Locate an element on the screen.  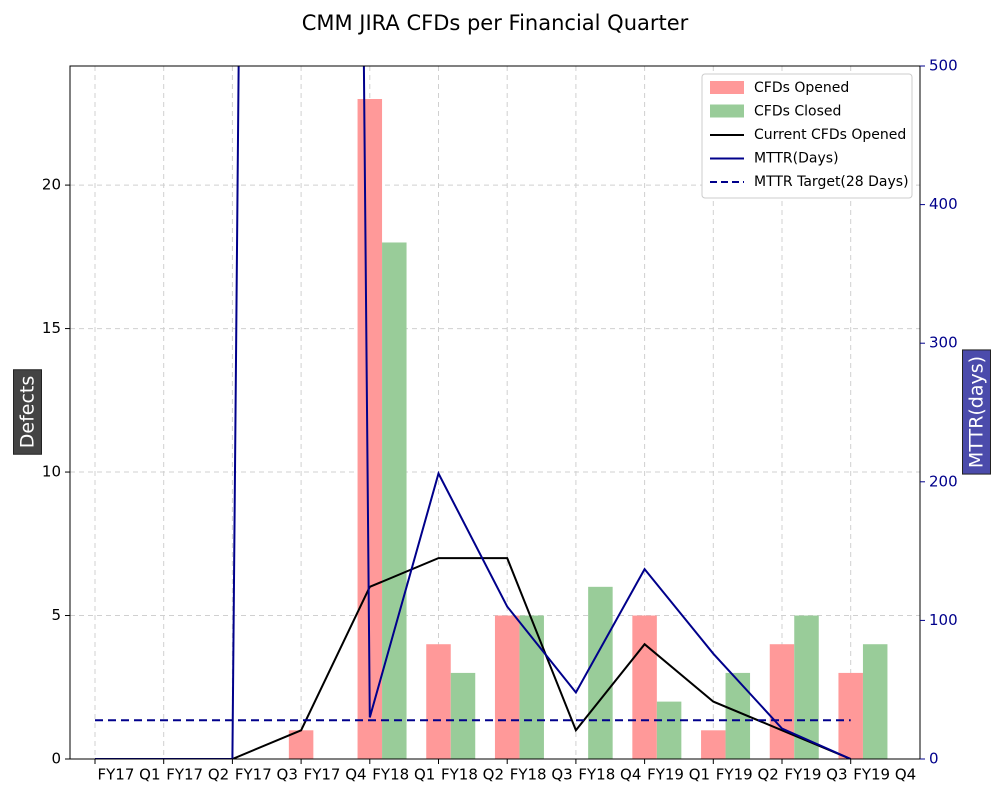
legend-label: MTTR Target(28 Days) is located at coordinates (831, 182).